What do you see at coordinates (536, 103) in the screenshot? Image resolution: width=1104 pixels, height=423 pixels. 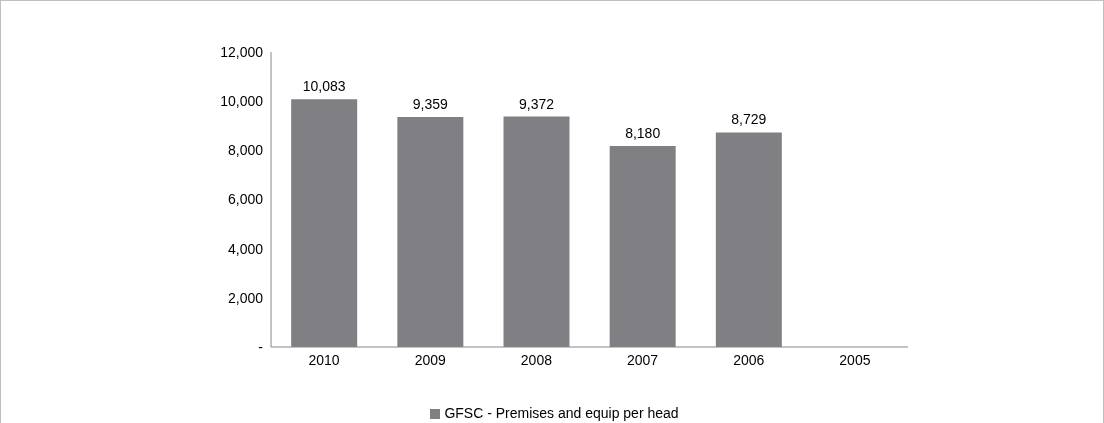 I see `data-label: 9,372` at bounding box center [536, 103].